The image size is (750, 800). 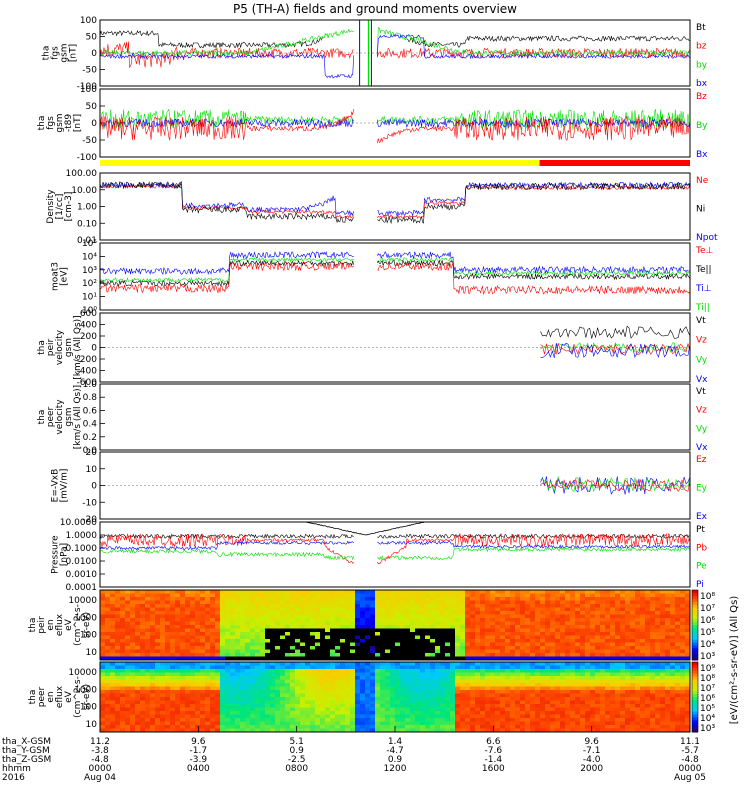 I want to click on y-tick-label: -10, so click(x=89, y=503).